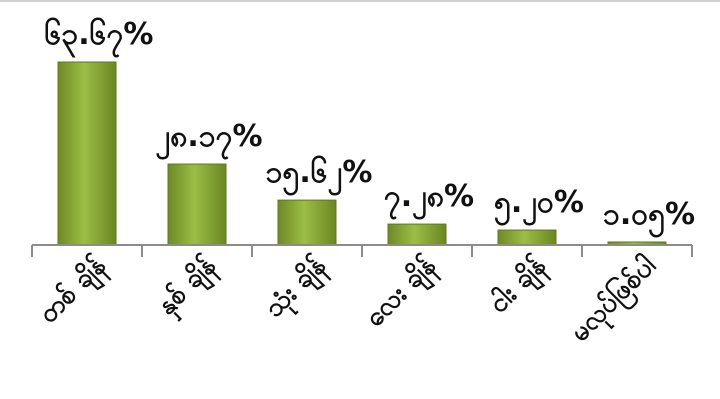 Image resolution: width=720 pixels, height=399 pixels. What do you see at coordinates (520, 287) in the screenshot?
I see `category-label: ငါး ချိန်` at bounding box center [520, 287].